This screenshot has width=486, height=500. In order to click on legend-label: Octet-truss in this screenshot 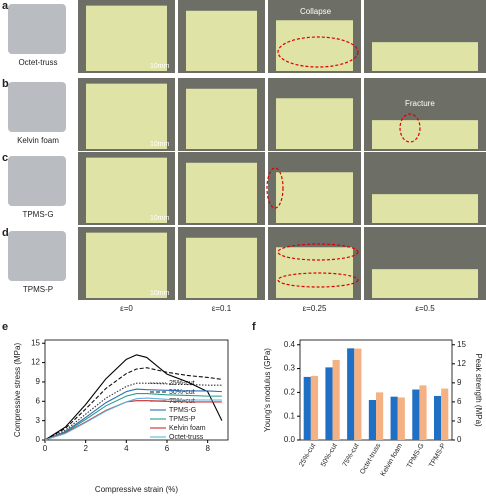, I will do `click(186, 437)`.